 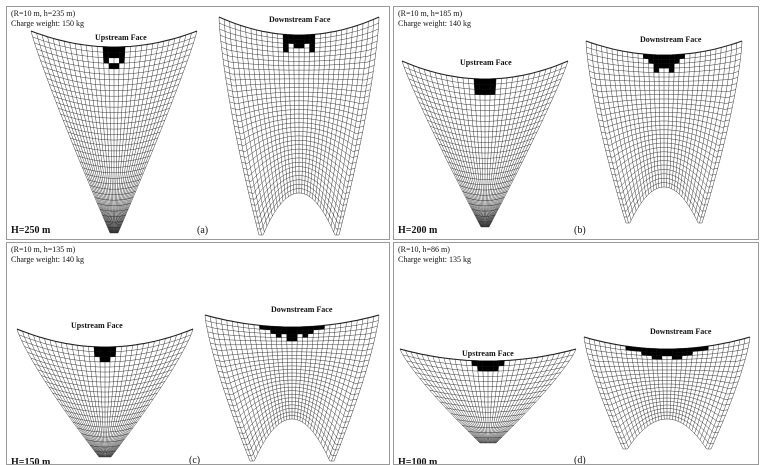 I want to click on panel-d-upstream-label: Upstream Face, so click(x=488, y=353).